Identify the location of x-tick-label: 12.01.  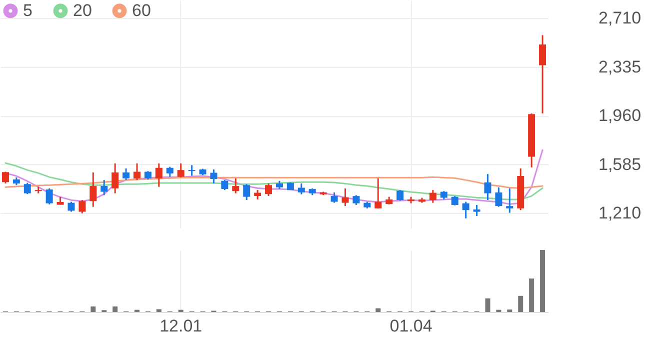
(181, 326).